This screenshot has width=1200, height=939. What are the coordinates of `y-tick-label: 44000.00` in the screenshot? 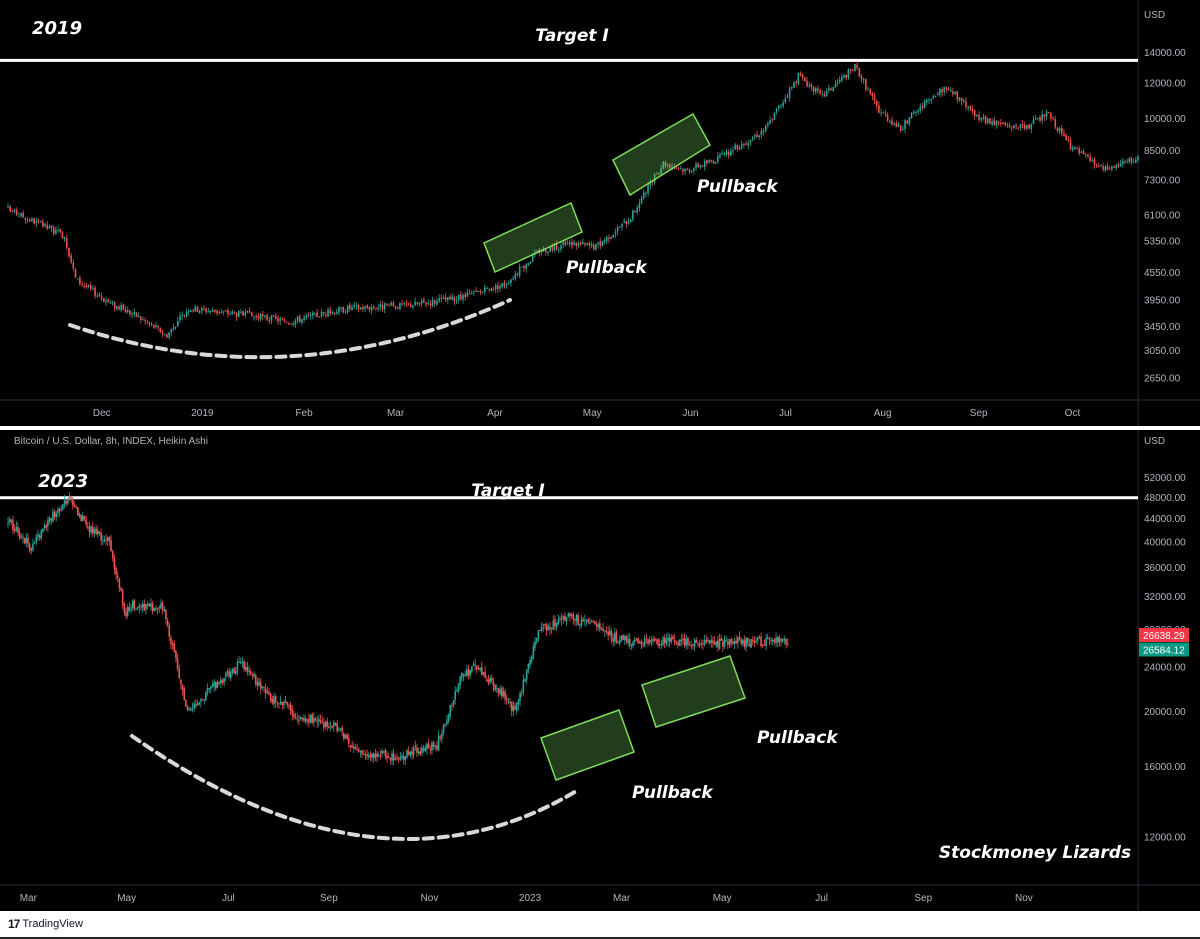 It's located at (1165, 519).